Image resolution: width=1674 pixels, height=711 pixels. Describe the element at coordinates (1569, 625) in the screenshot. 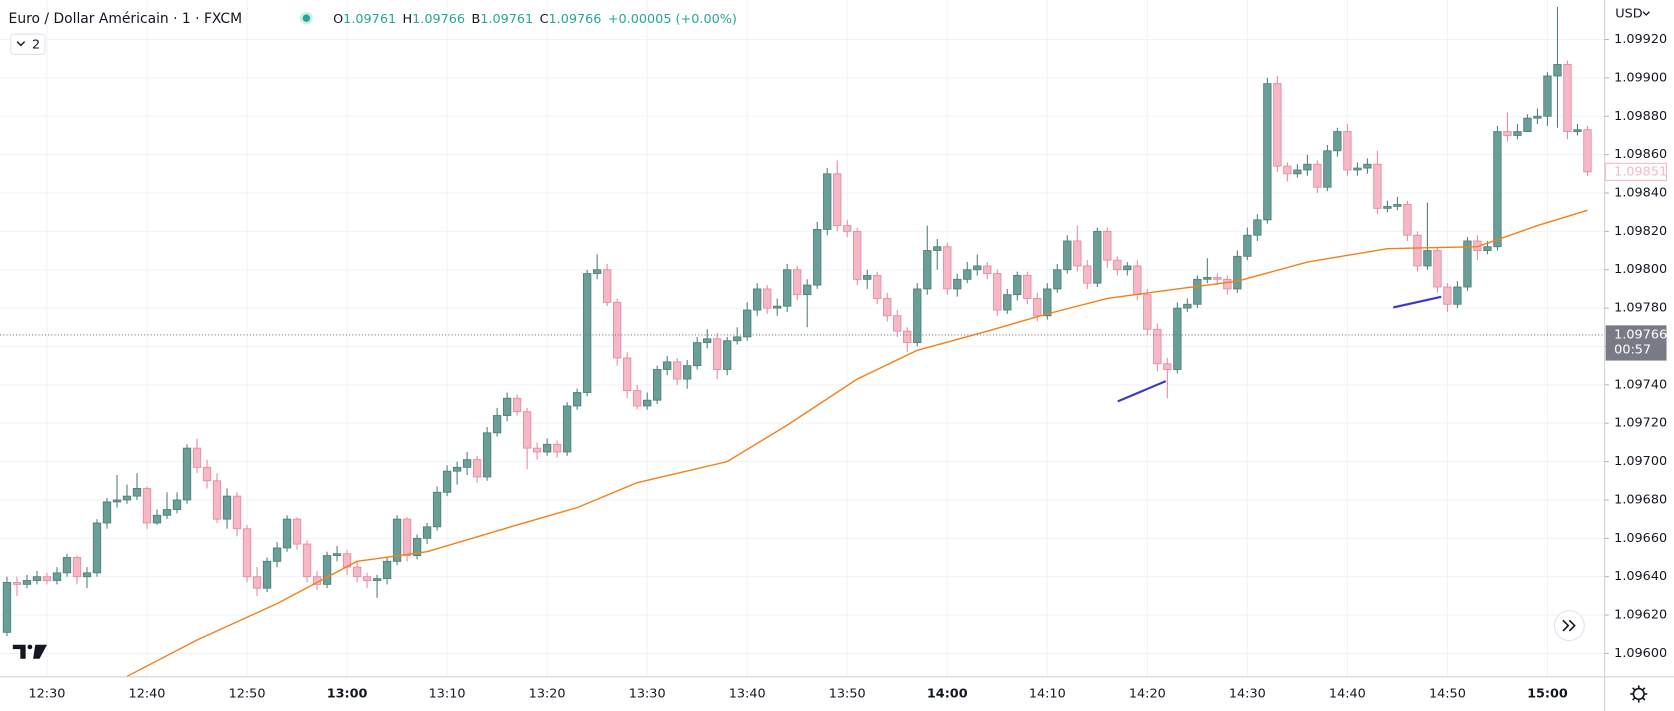

I see `scroll-icon` at that location.